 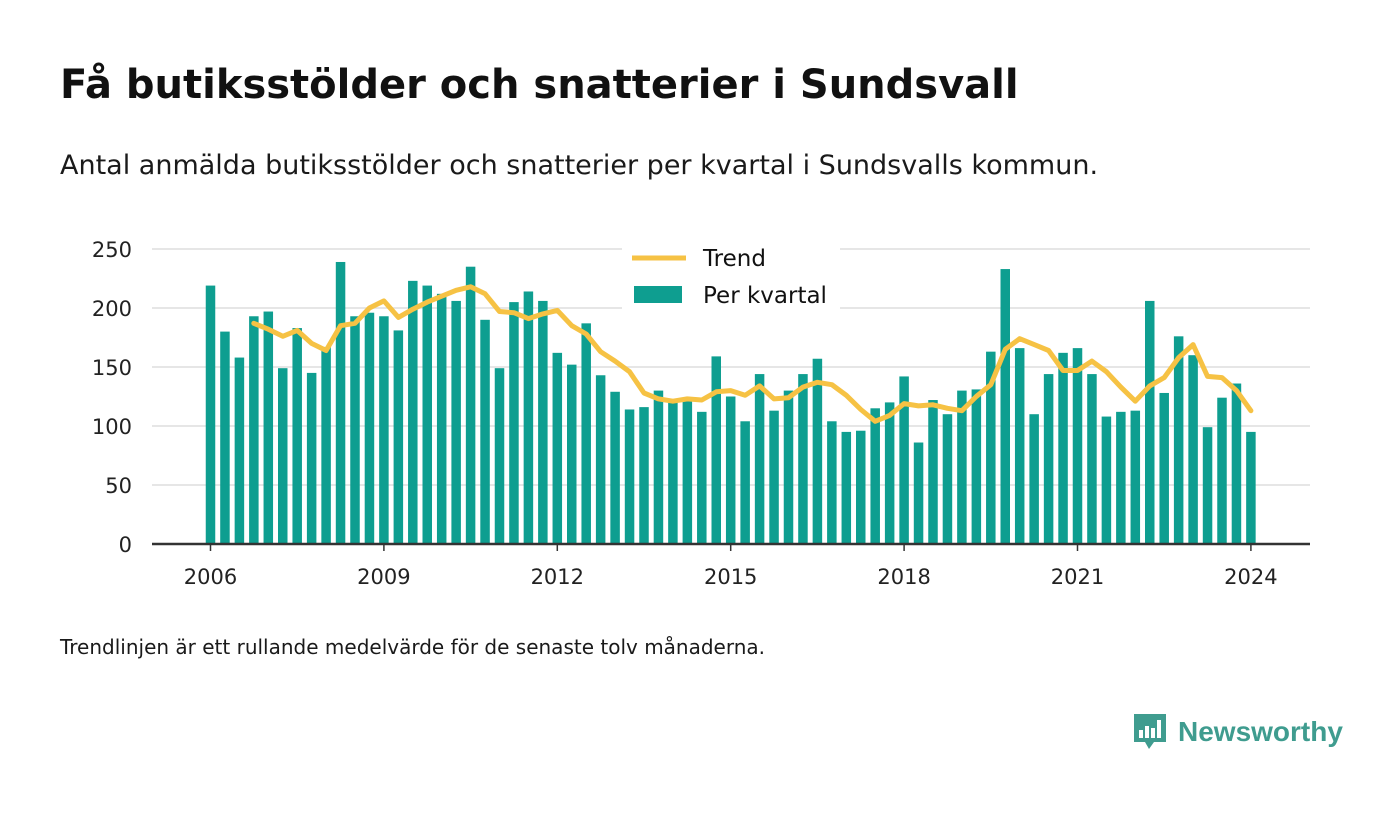 I want to click on newsworthy-logo-icon, so click(x=1150, y=731).